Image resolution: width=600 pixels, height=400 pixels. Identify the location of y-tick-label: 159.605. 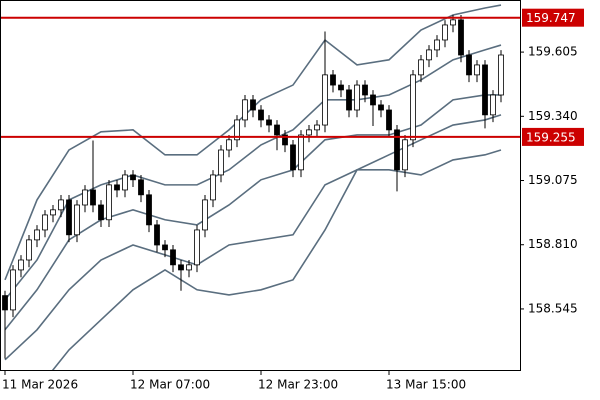
(553, 52).